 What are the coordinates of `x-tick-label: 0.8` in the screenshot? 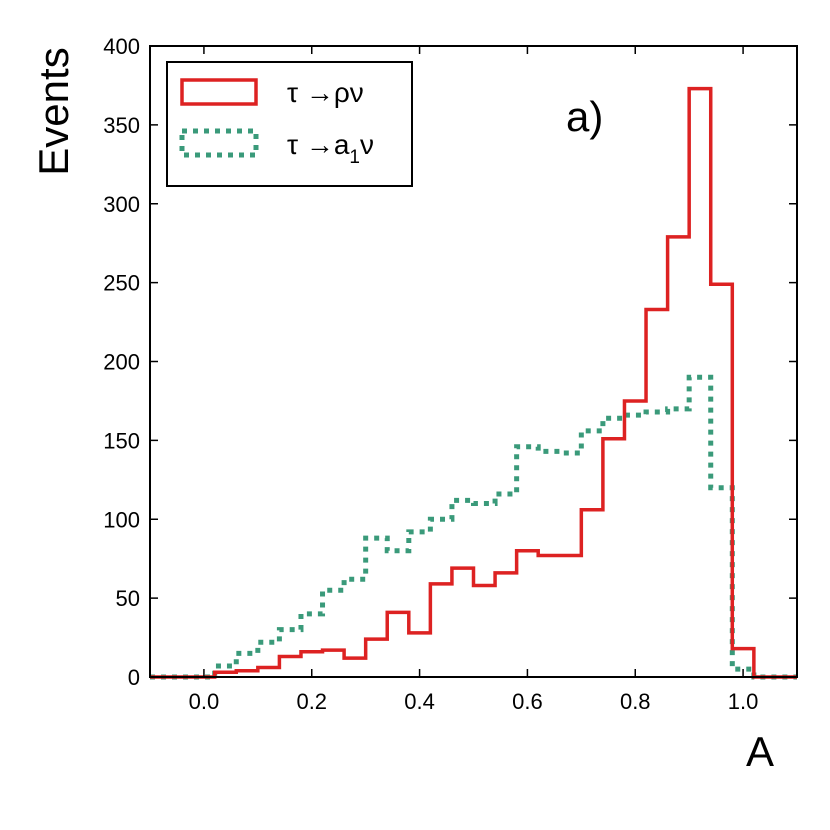 It's located at (635, 701).